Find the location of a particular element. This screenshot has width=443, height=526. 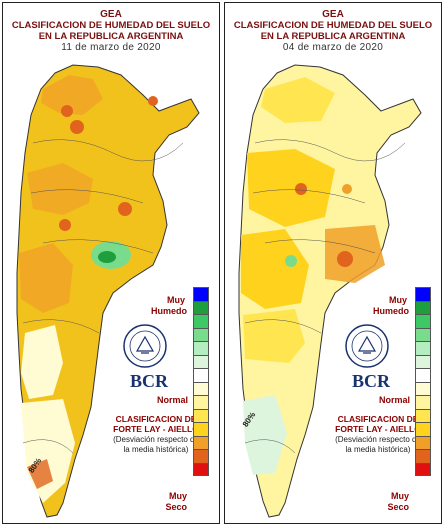

dry-zone-south is located at coordinates (42, 362).